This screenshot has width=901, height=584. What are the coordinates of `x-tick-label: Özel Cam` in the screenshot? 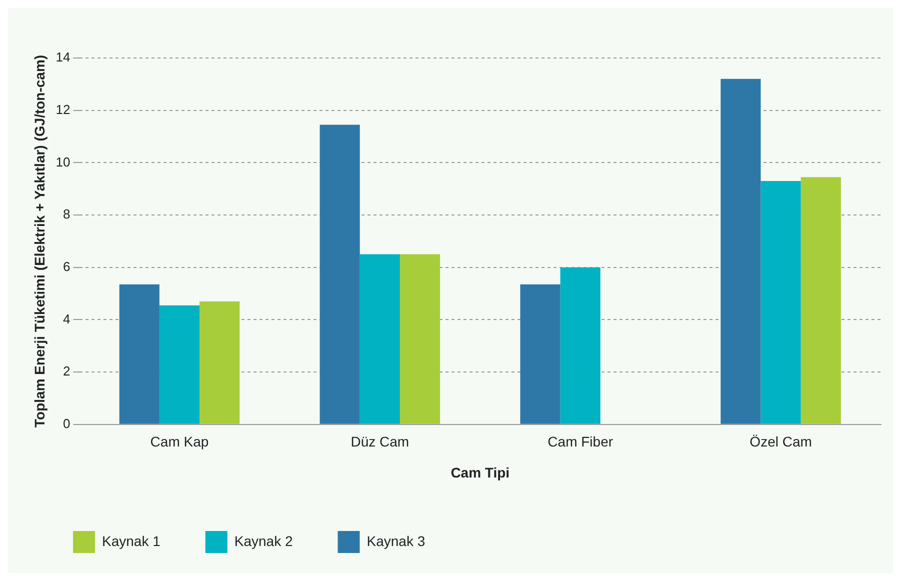 It's located at (781, 442).